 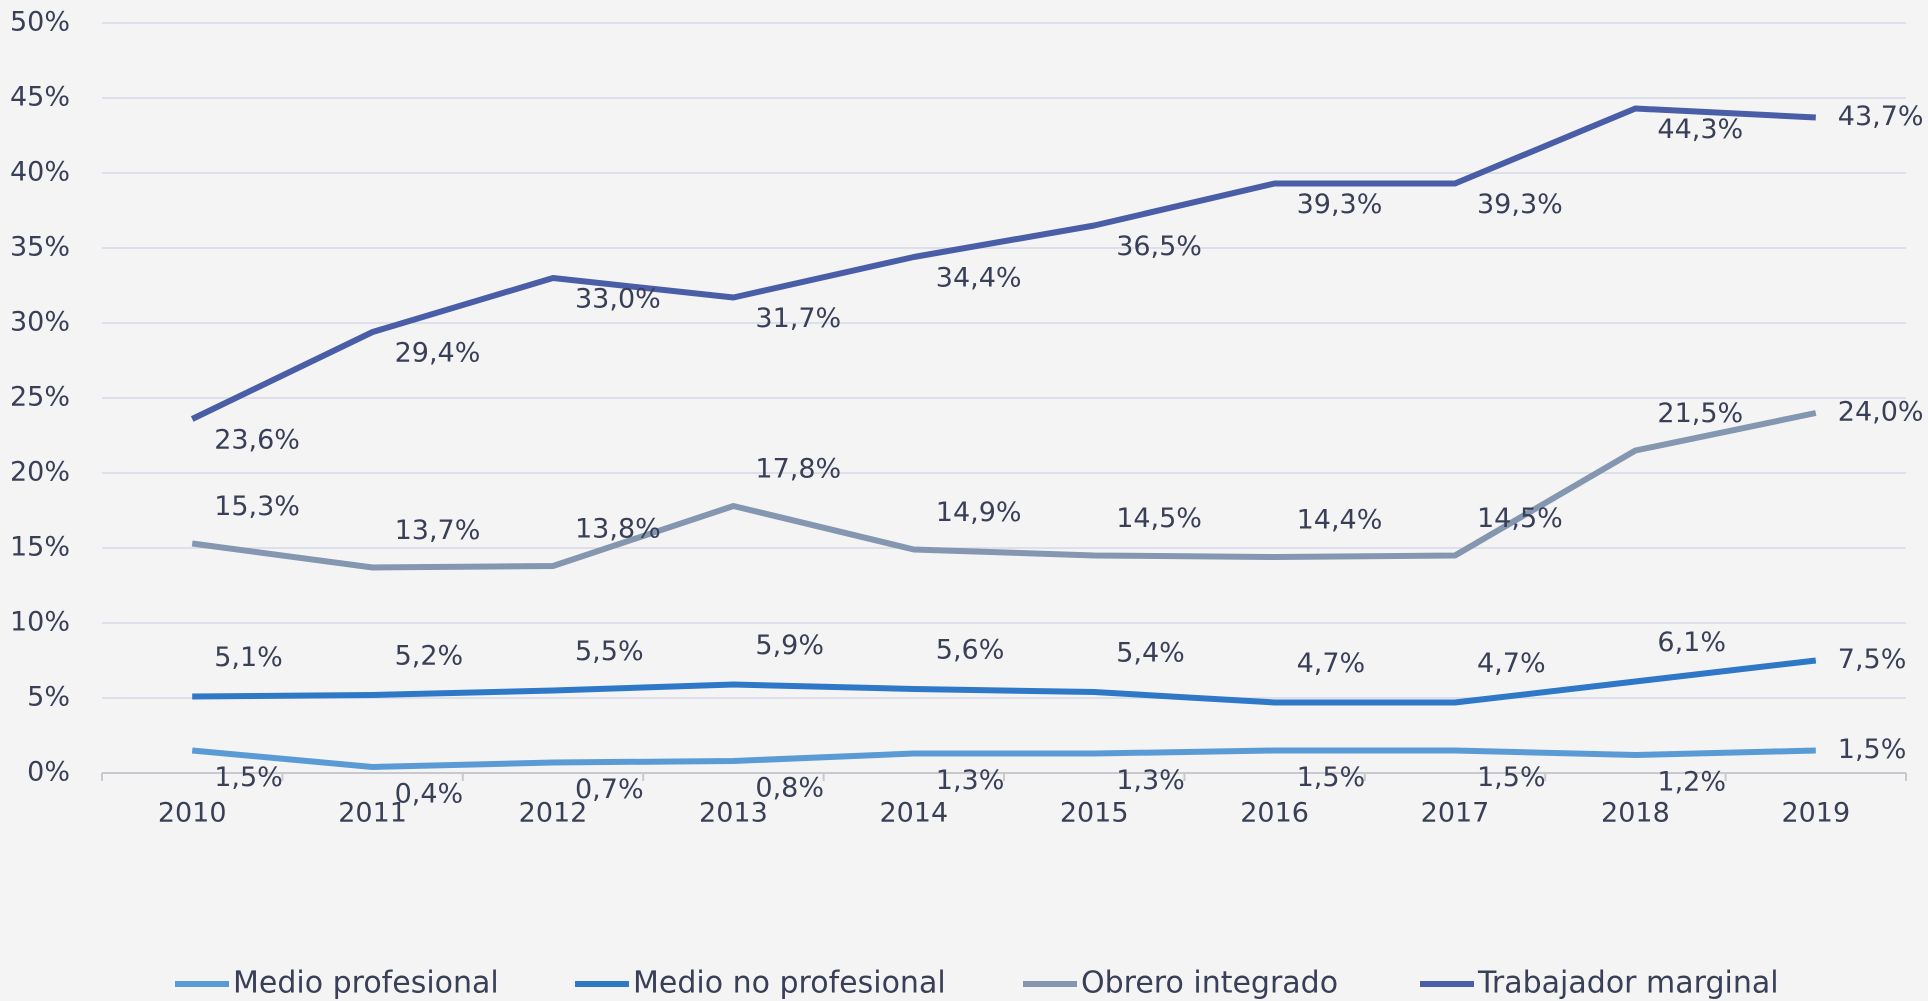 I want to click on data-label: 0,4%, so click(x=429, y=794).